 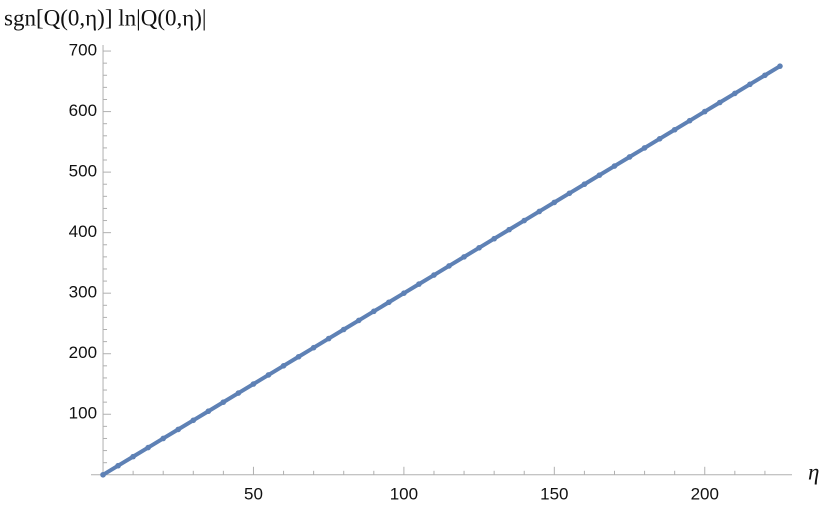 What do you see at coordinates (83, 171) in the screenshot?
I see `y-tick-label: 500` at bounding box center [83, 171].